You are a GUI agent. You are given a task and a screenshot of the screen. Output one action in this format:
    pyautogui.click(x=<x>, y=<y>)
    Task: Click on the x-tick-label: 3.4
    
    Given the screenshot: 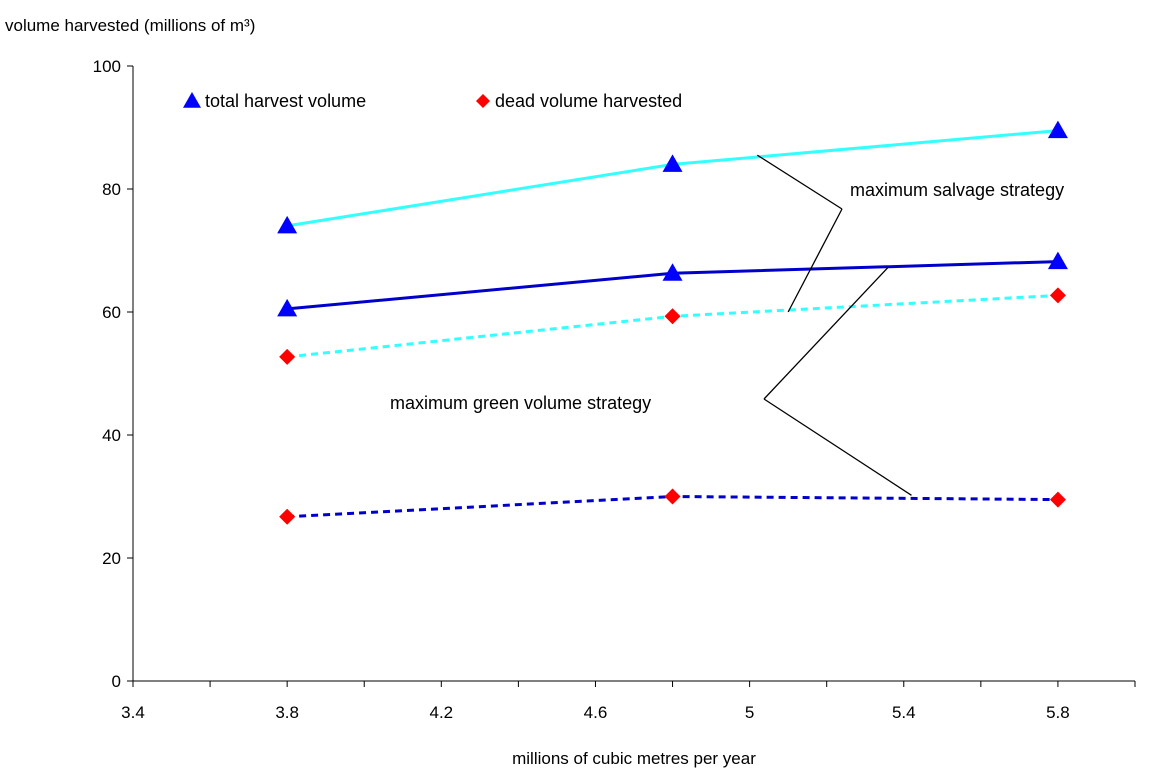 What is the action you would take?
    pyautogui.click(x=133, y=712)
    